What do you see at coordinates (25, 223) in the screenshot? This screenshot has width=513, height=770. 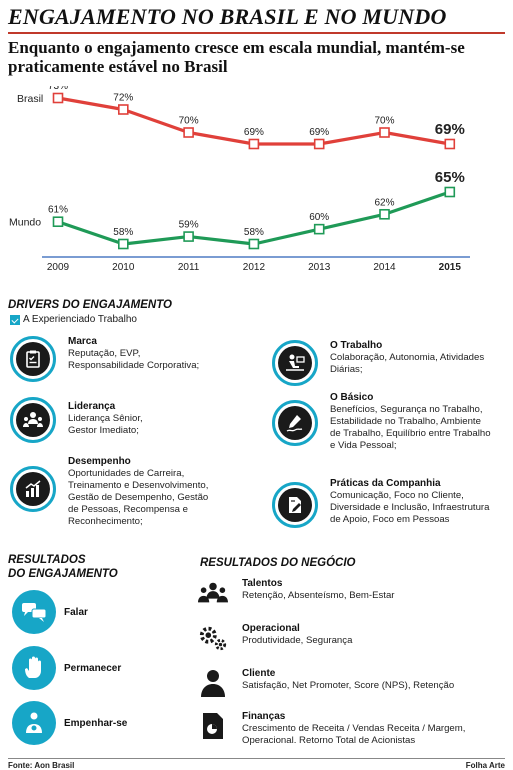 I see `series-label: Mundo` at bounding box center [25, 223].